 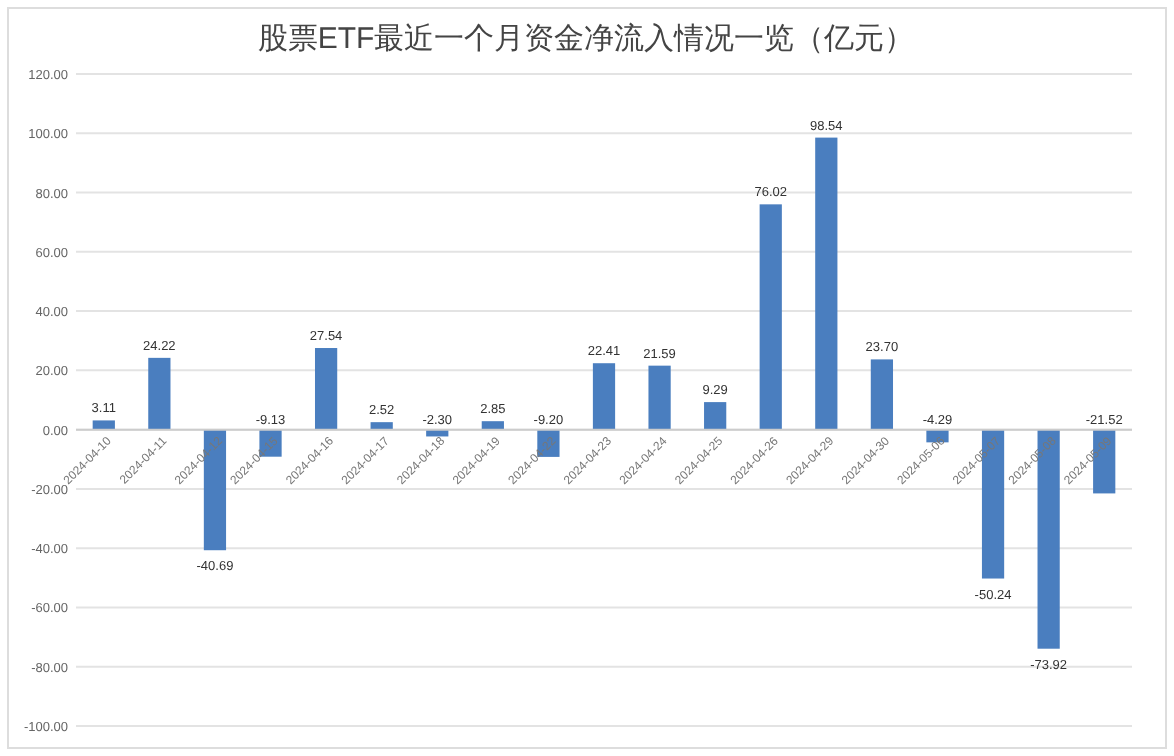 What do you see at coordinates (586, 39) in the screenshot?
I see `chart-title: 股票ETF最近一个月资金净流入情况一览（亿元）` at bounding box center [586, 39].